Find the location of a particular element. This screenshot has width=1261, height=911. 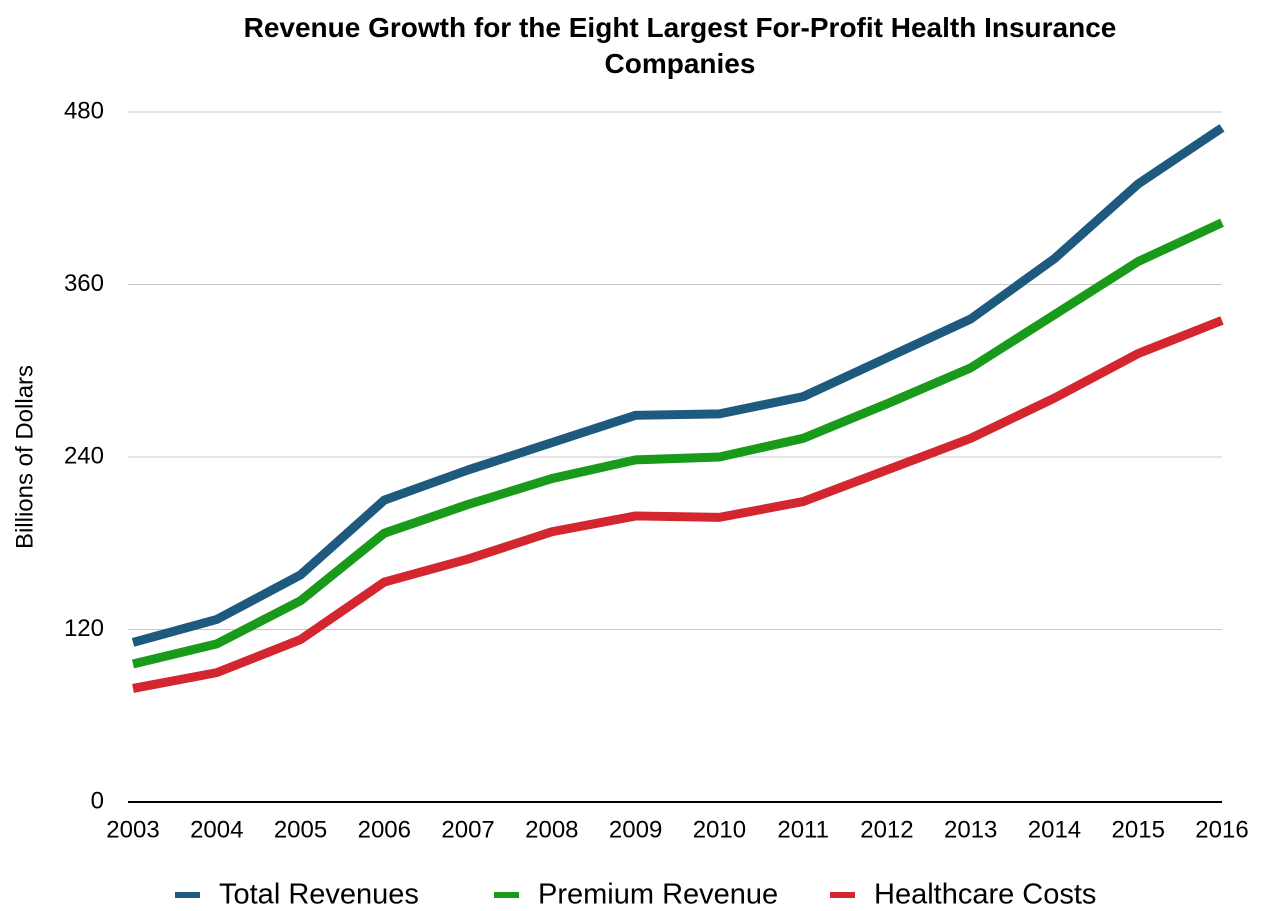

x-tick-label: 2006 is located at coordinates (384, 829).